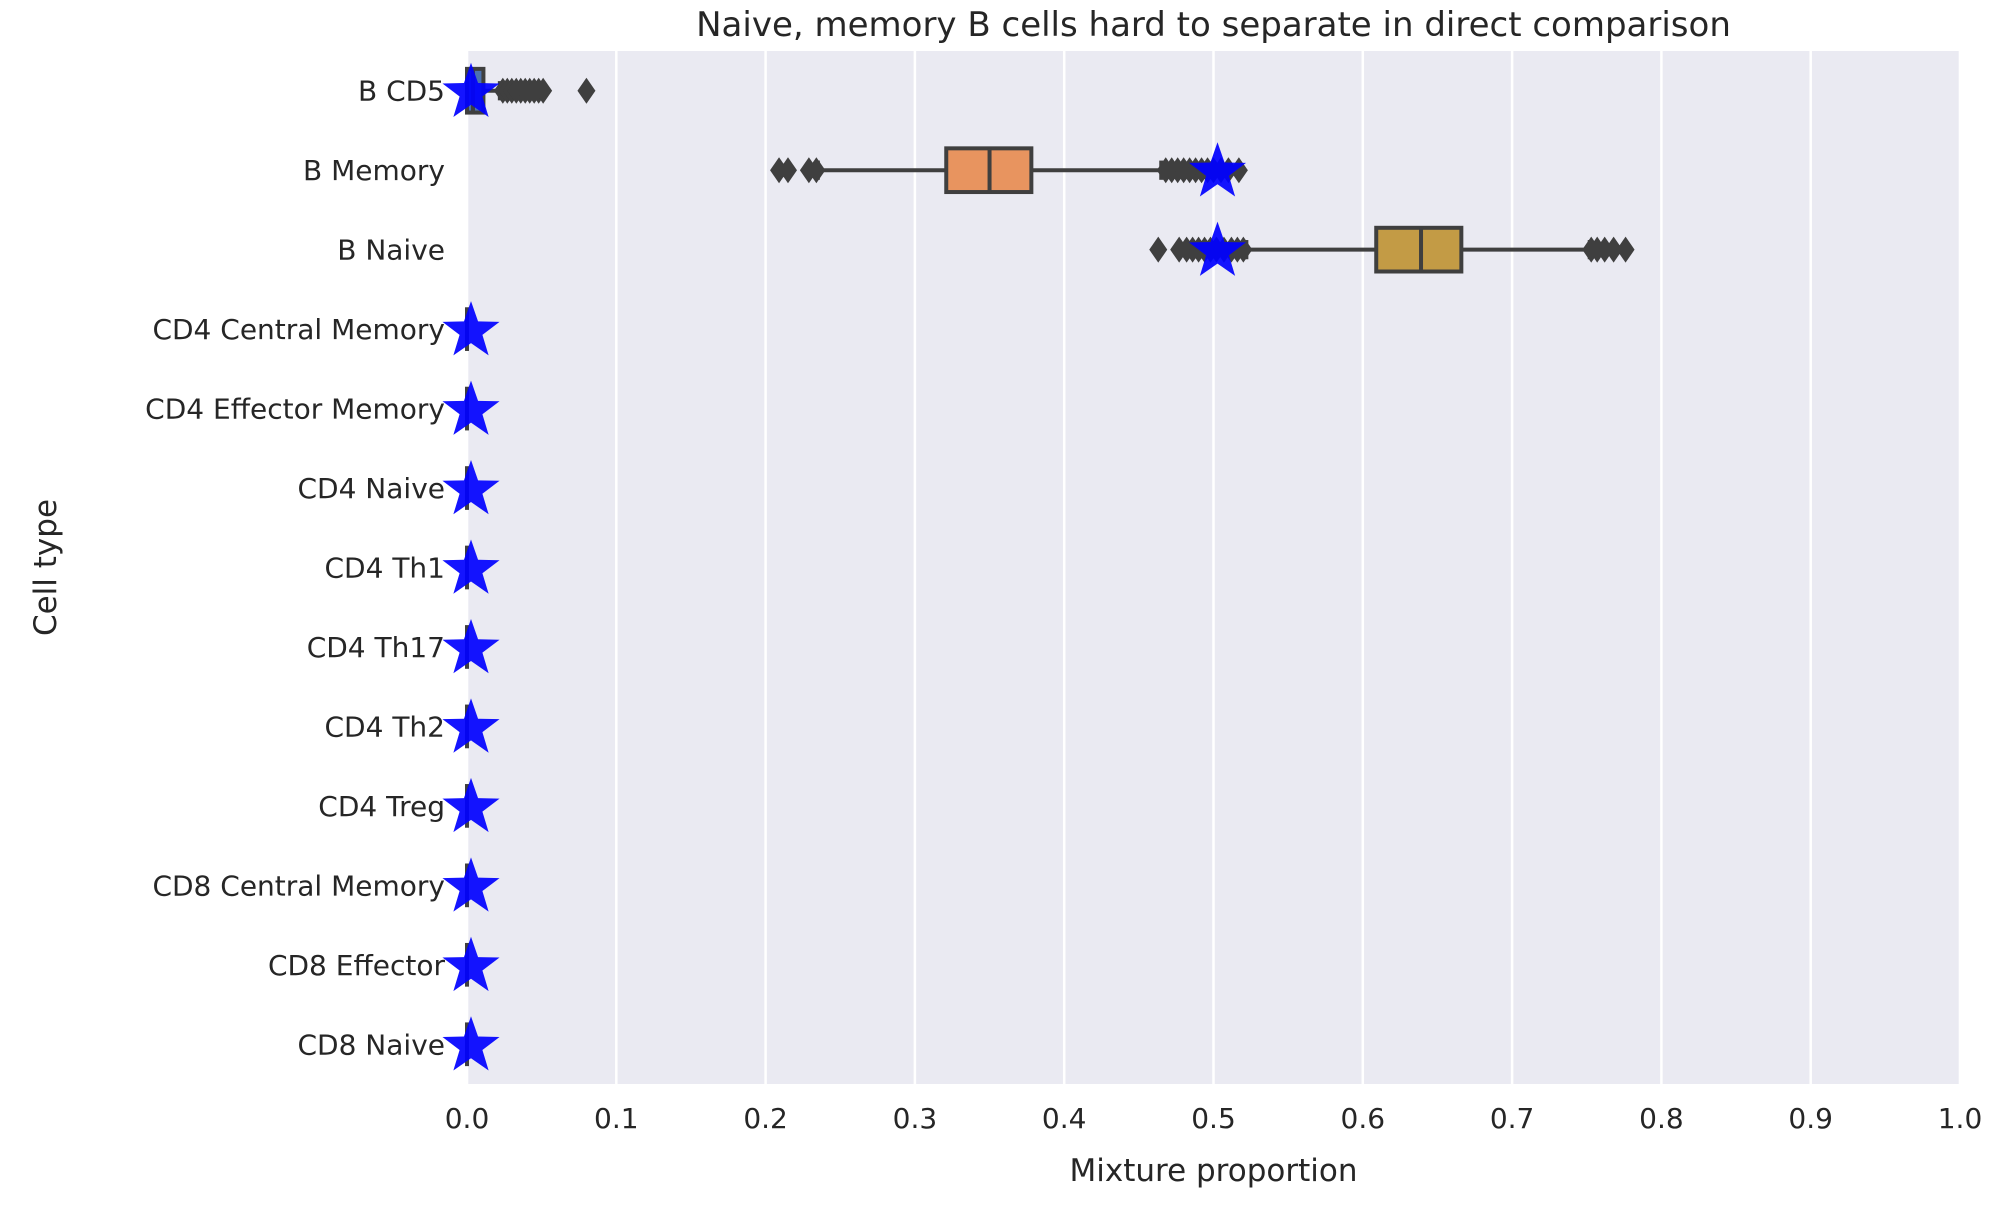  What do you see at coordinates (1960, 1118) in the screenshot?
I see `x-tick-label: 1.0` at bounding box center [1960, 1118].